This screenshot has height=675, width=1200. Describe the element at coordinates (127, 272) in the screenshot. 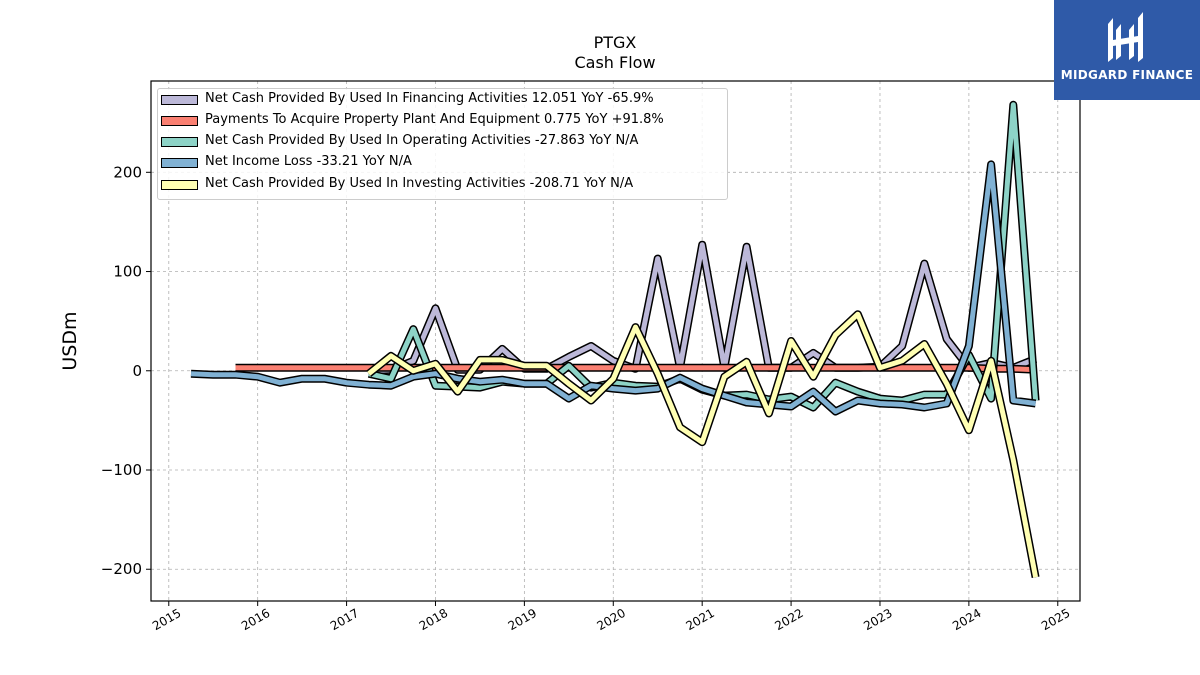

I see `y-tick-label: 100` at that location.